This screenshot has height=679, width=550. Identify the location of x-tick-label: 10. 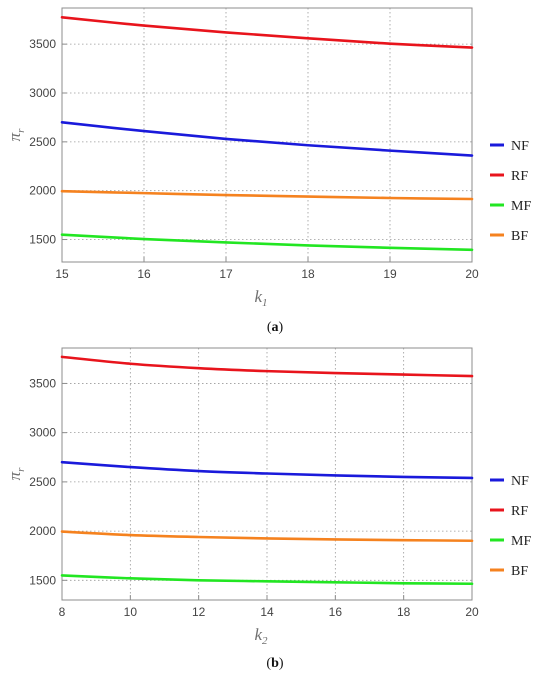
(131, 612).